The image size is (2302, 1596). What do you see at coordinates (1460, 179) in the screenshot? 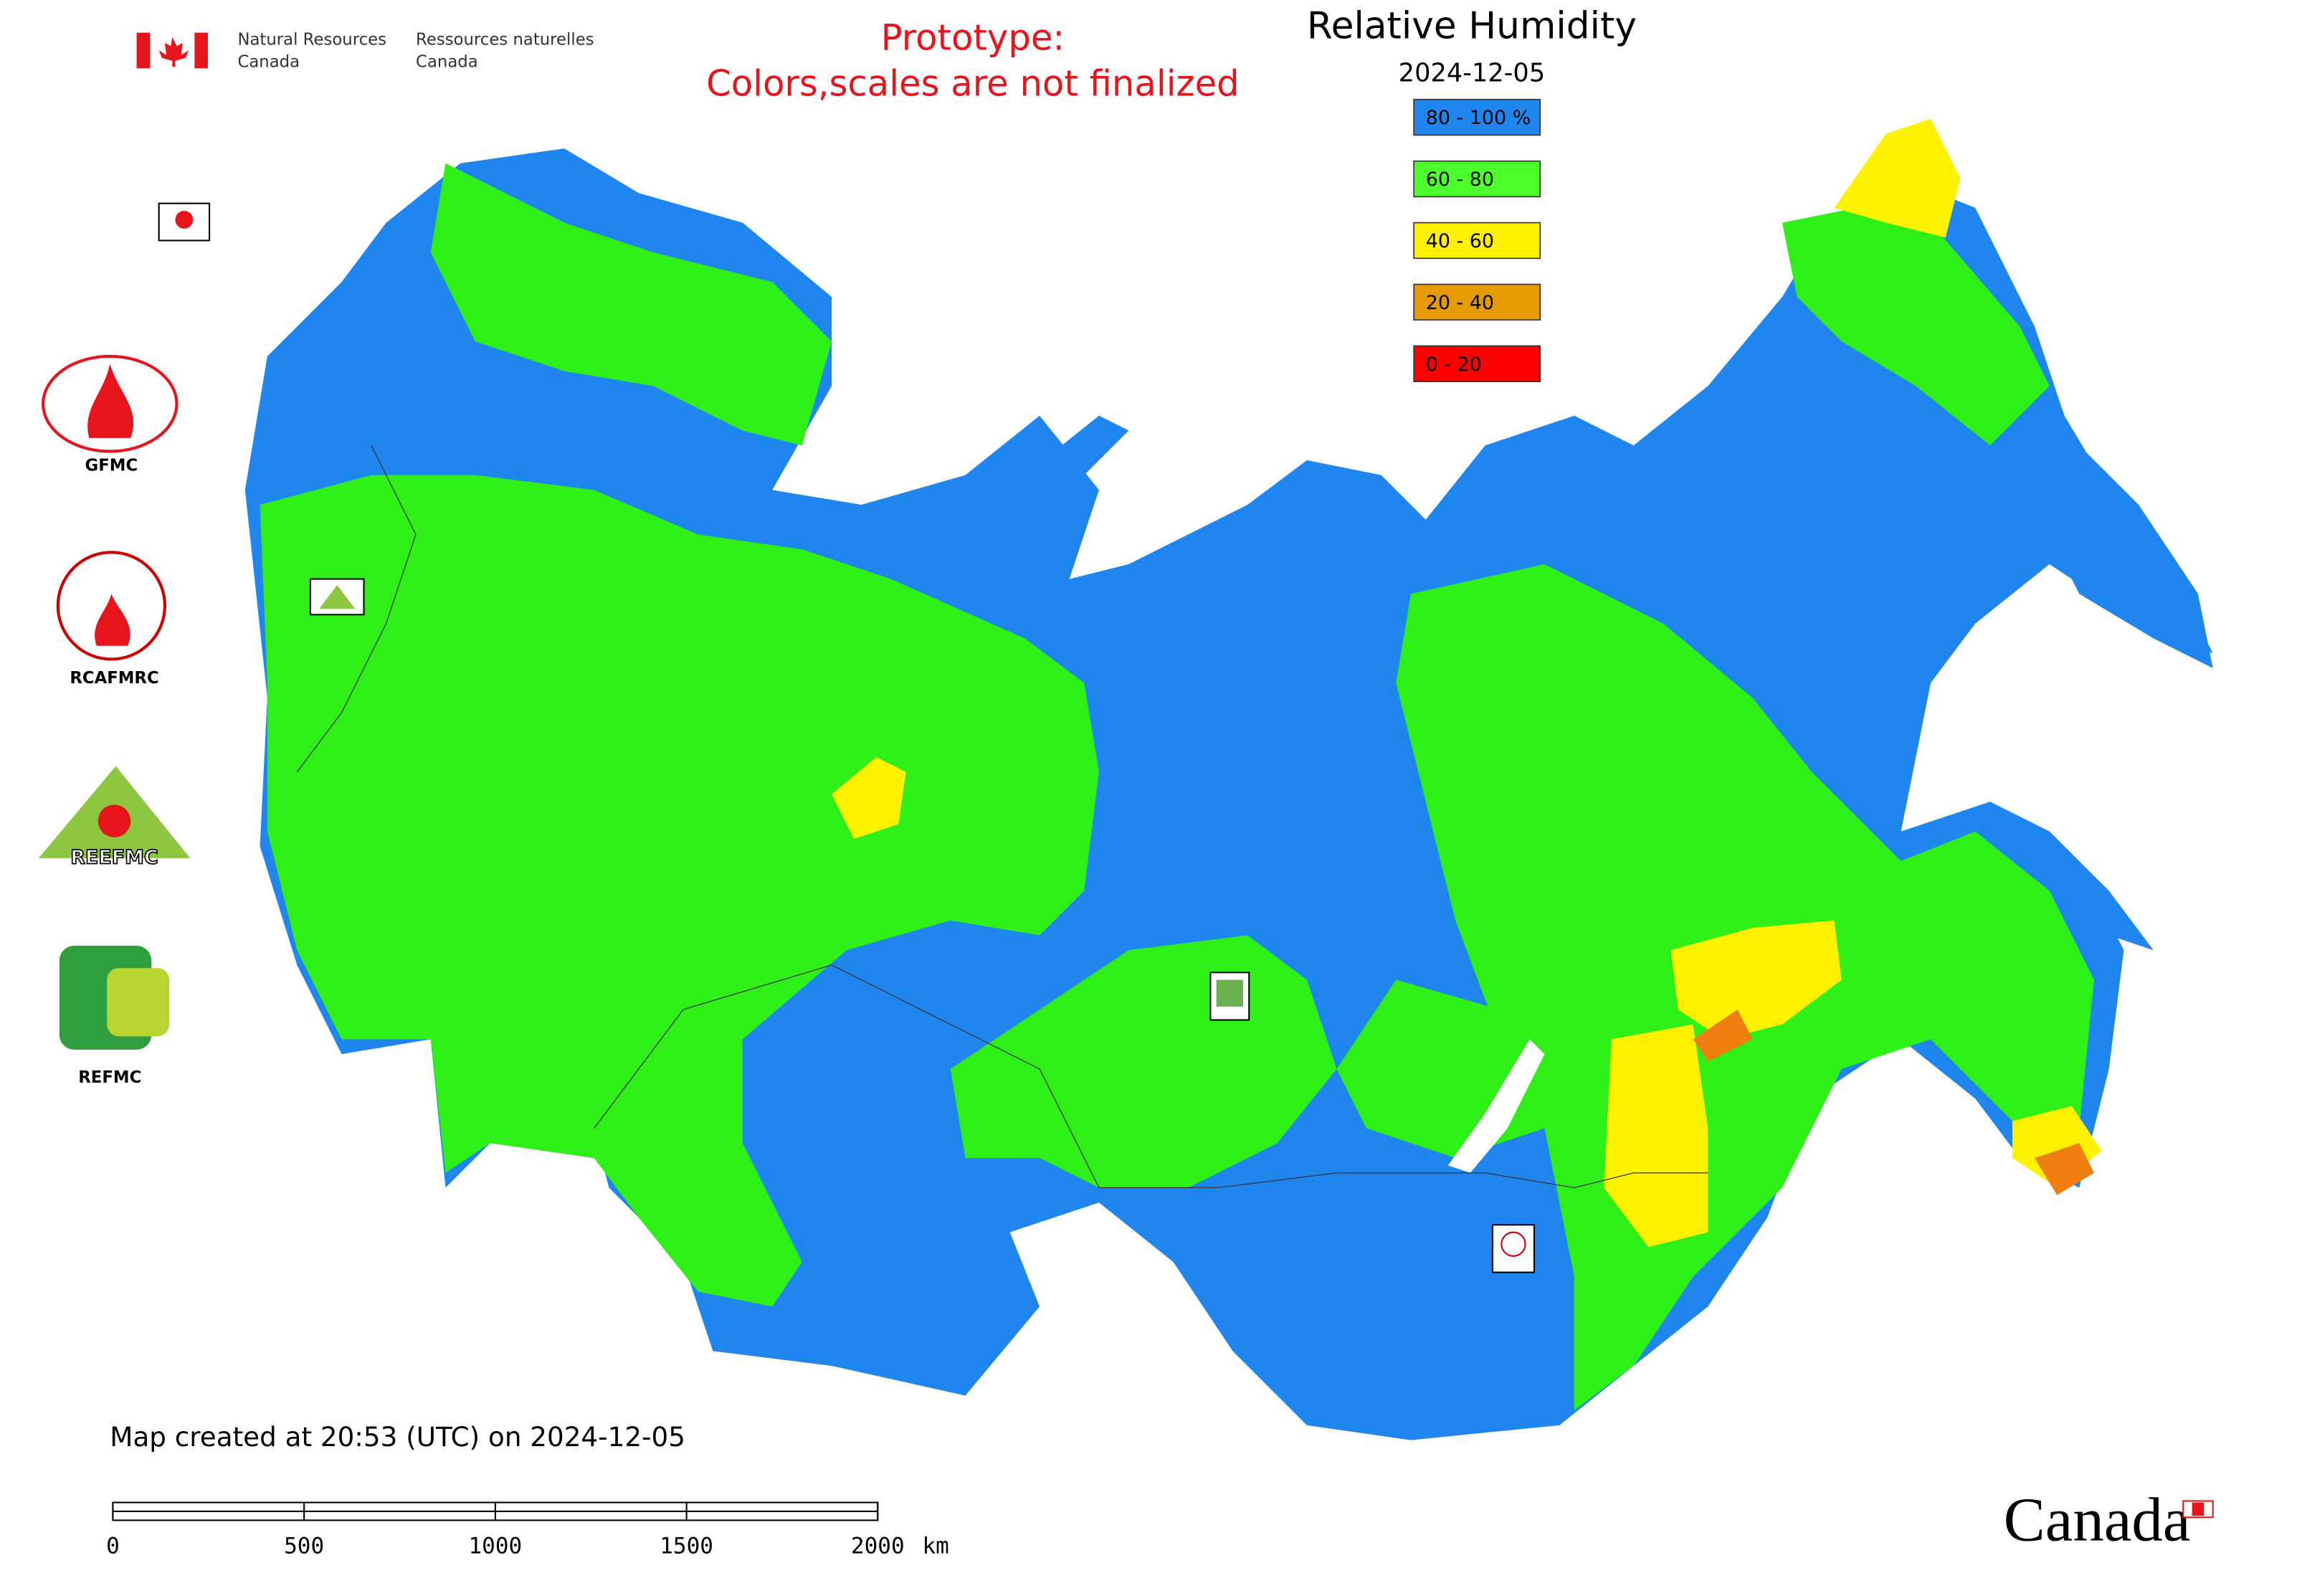
I see `legend-label: 60 - 80` at bounding box center [1460, 179].